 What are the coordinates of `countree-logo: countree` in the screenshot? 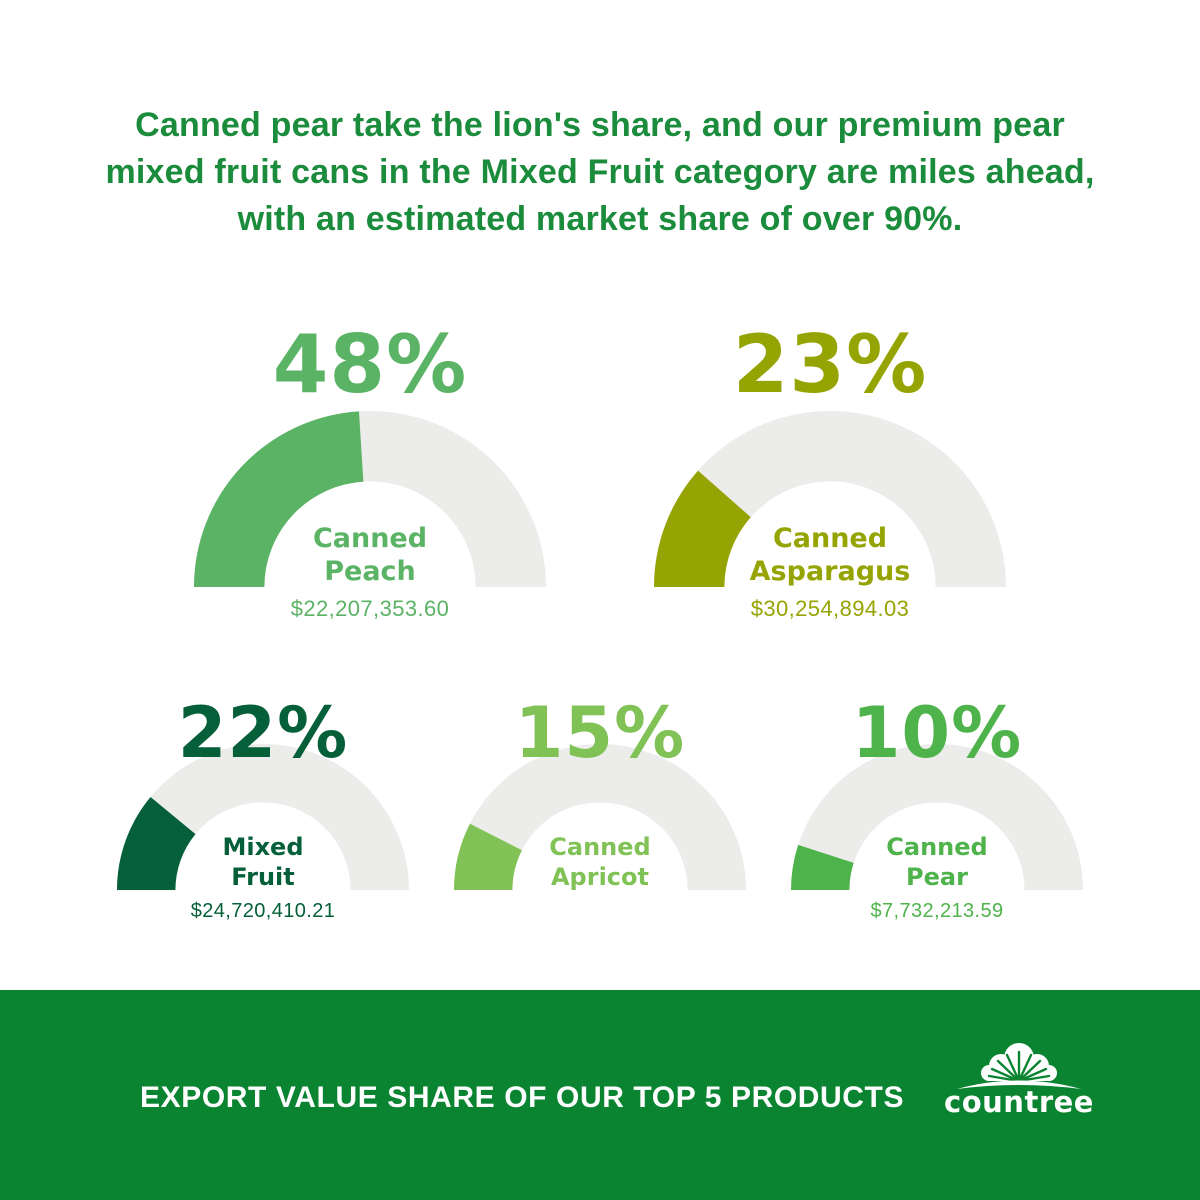 It's located at (1019, 1078).